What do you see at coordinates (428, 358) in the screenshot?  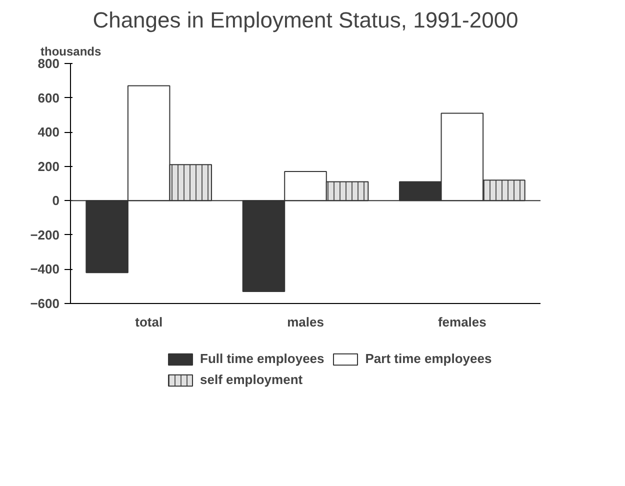 I see `legend-label: Part time employees` at bounding box center [428, 358].